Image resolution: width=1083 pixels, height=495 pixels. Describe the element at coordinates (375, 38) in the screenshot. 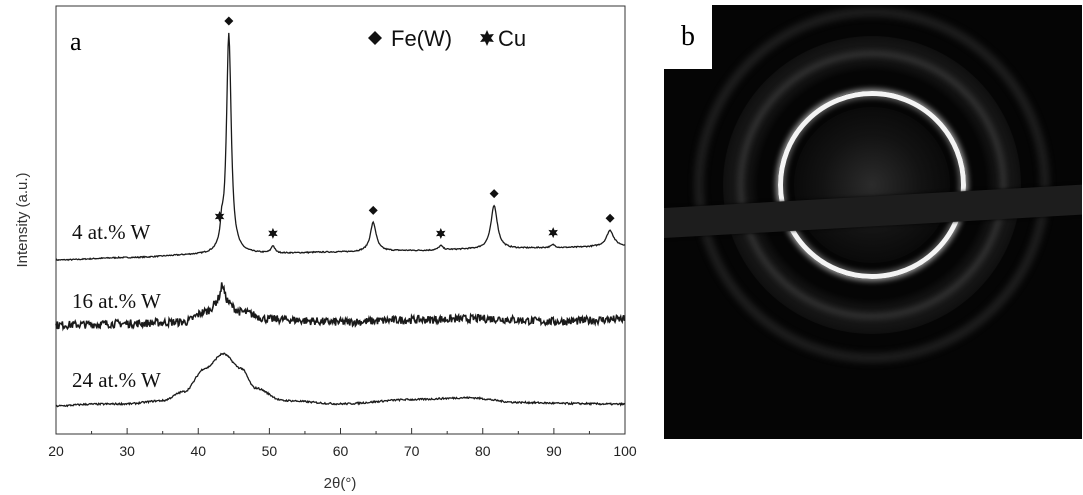

I see `diamond-icon` at that location.